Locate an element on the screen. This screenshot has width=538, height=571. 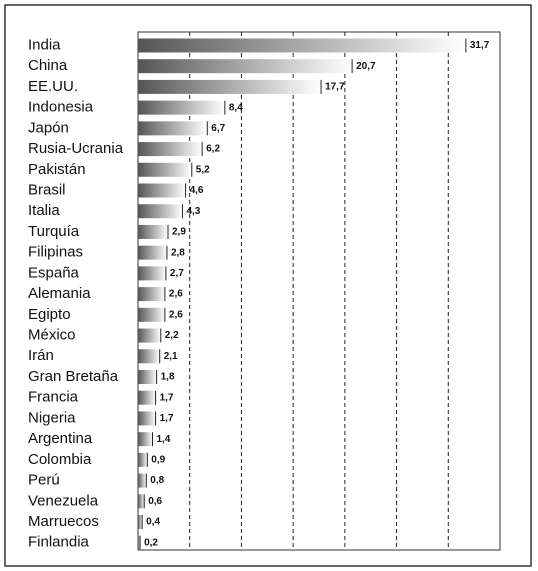
category-label: Gran Bretaña is located at coordinates (73, 376).